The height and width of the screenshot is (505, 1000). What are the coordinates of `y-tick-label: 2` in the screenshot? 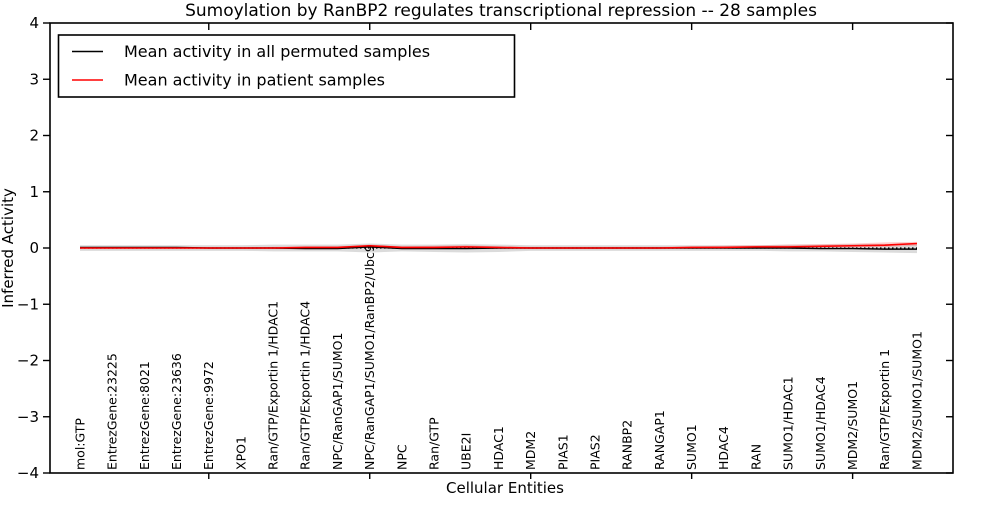 It's located at (34, 136).